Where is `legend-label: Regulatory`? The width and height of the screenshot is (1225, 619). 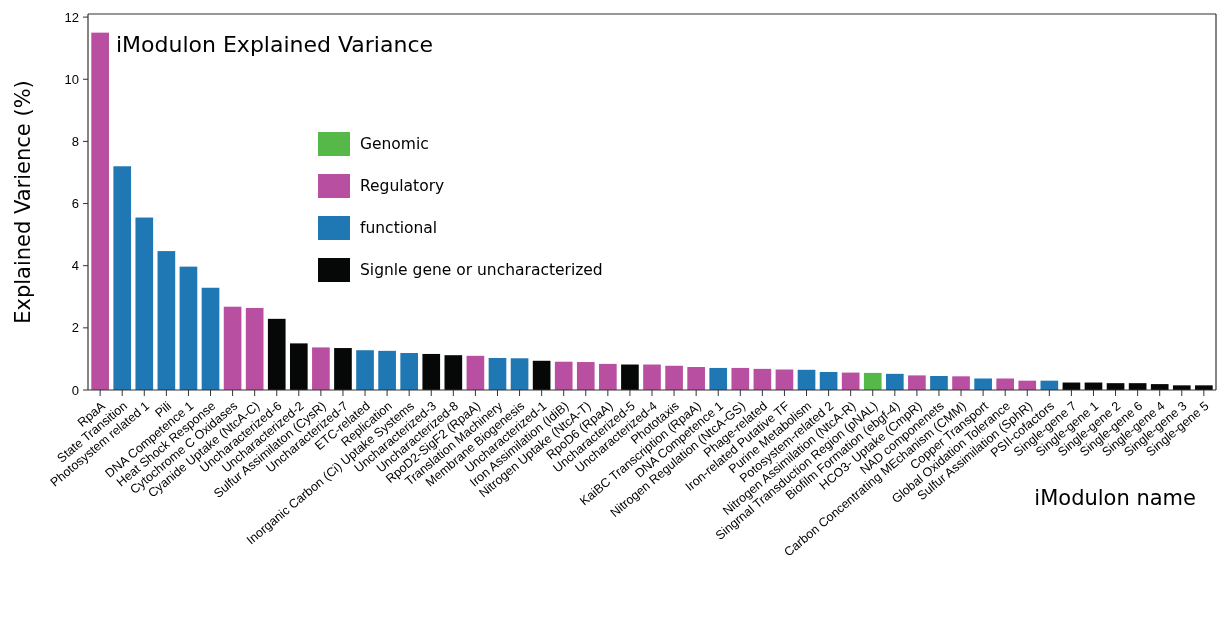 legend-label: Regulatory is located at coordinates (402, 186).